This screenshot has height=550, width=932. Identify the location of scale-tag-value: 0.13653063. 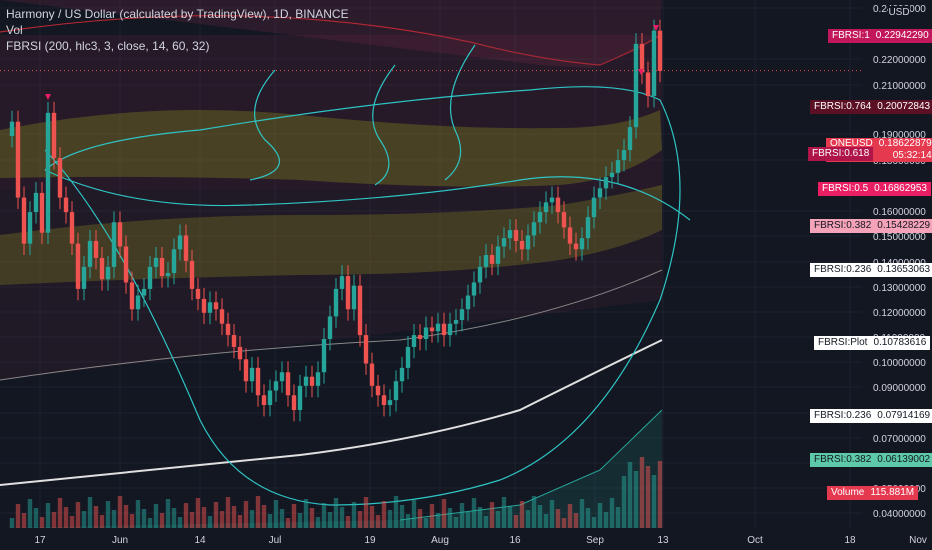
(904, 269).